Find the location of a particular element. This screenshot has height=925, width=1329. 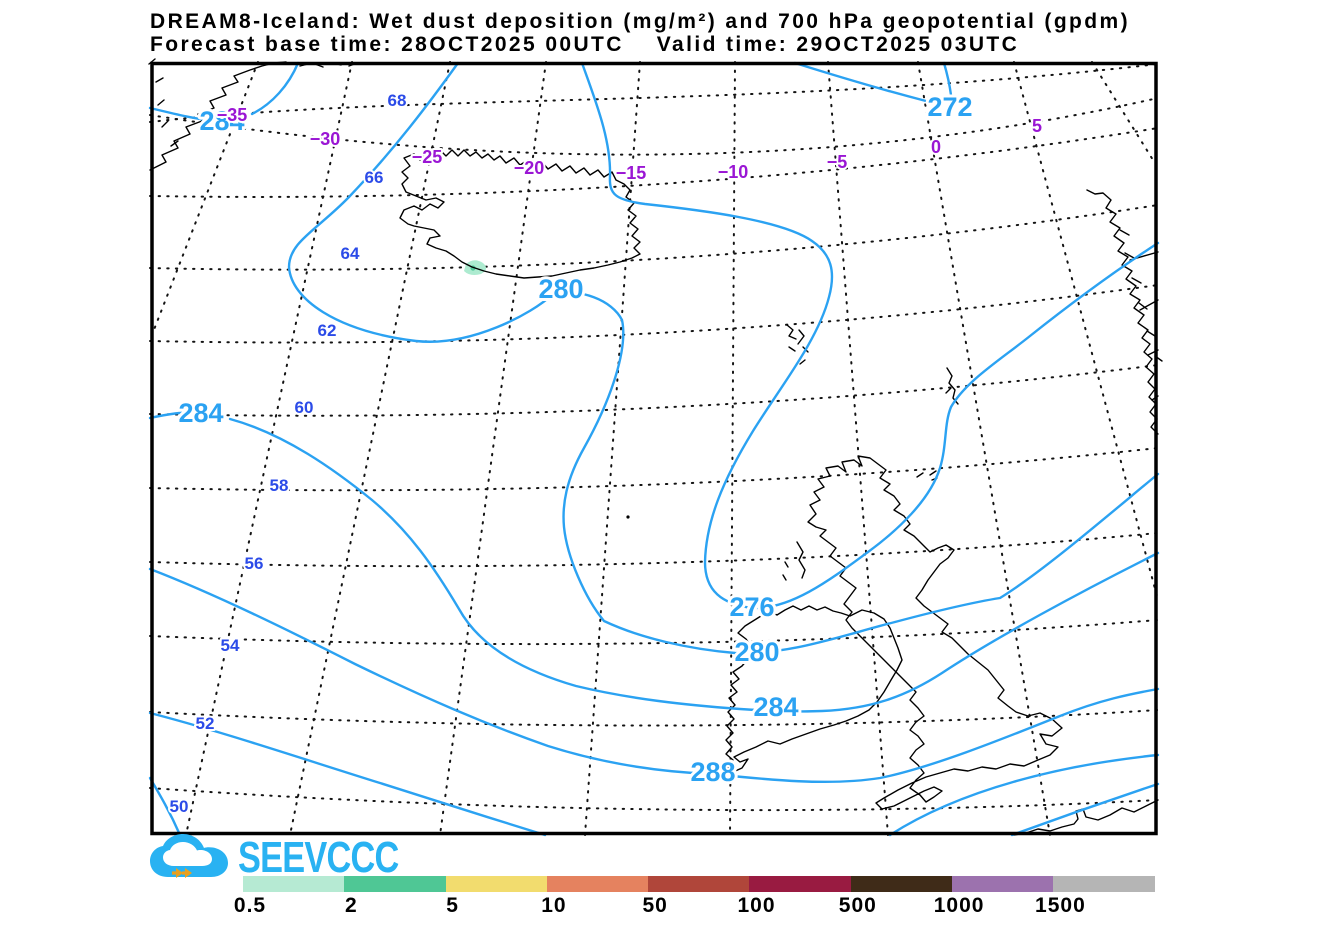

latitude-label: 64 is located at coordinates (350, 253).